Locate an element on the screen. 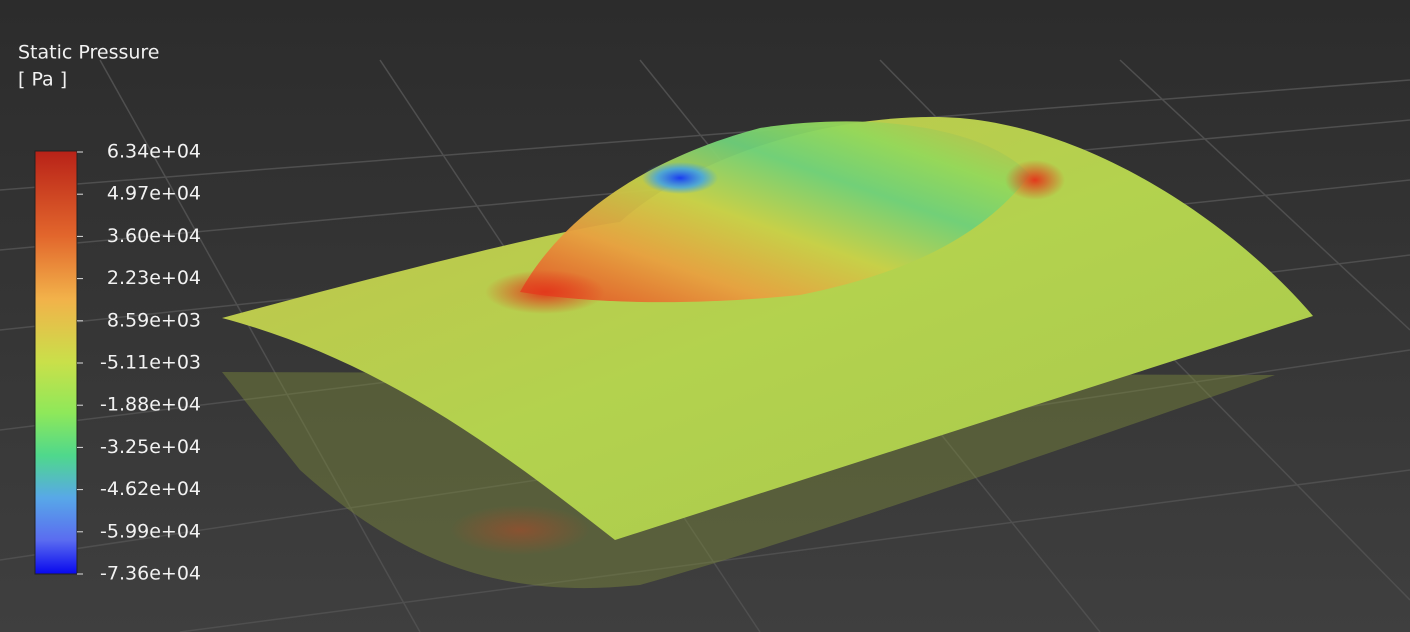  legend-label: -3.25e+04 is located at coordinates (150, 447).